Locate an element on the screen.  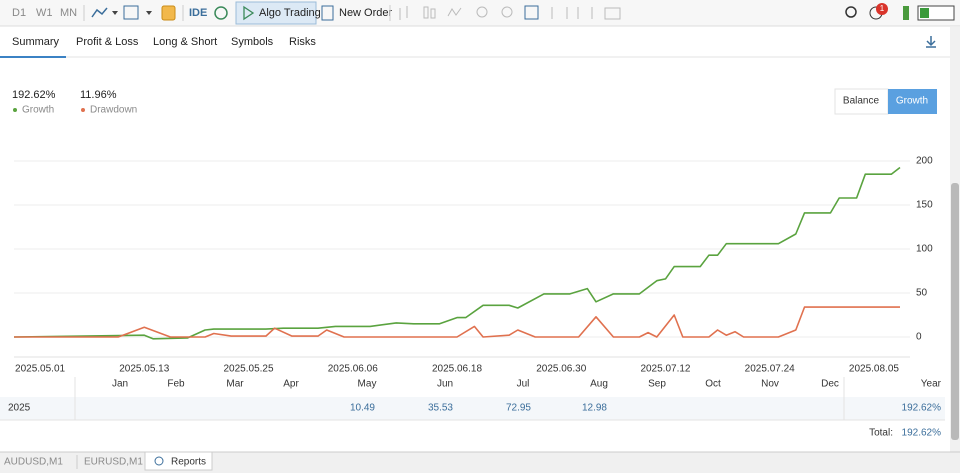
column-header: Aug is located at coordinates (599, 384).